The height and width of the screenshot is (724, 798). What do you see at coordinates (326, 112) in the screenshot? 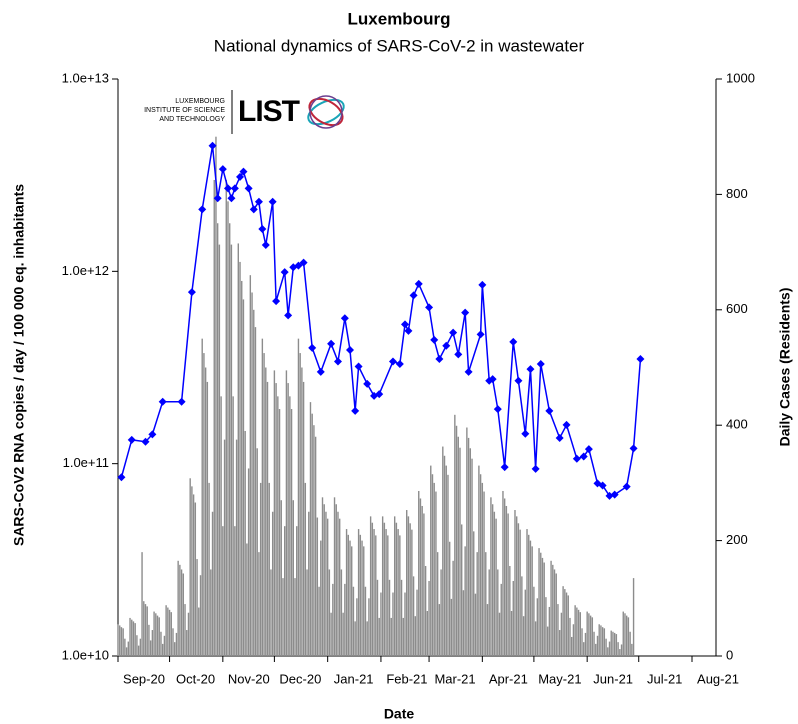
I see `logo-ring` at bounding box center [326, 112].